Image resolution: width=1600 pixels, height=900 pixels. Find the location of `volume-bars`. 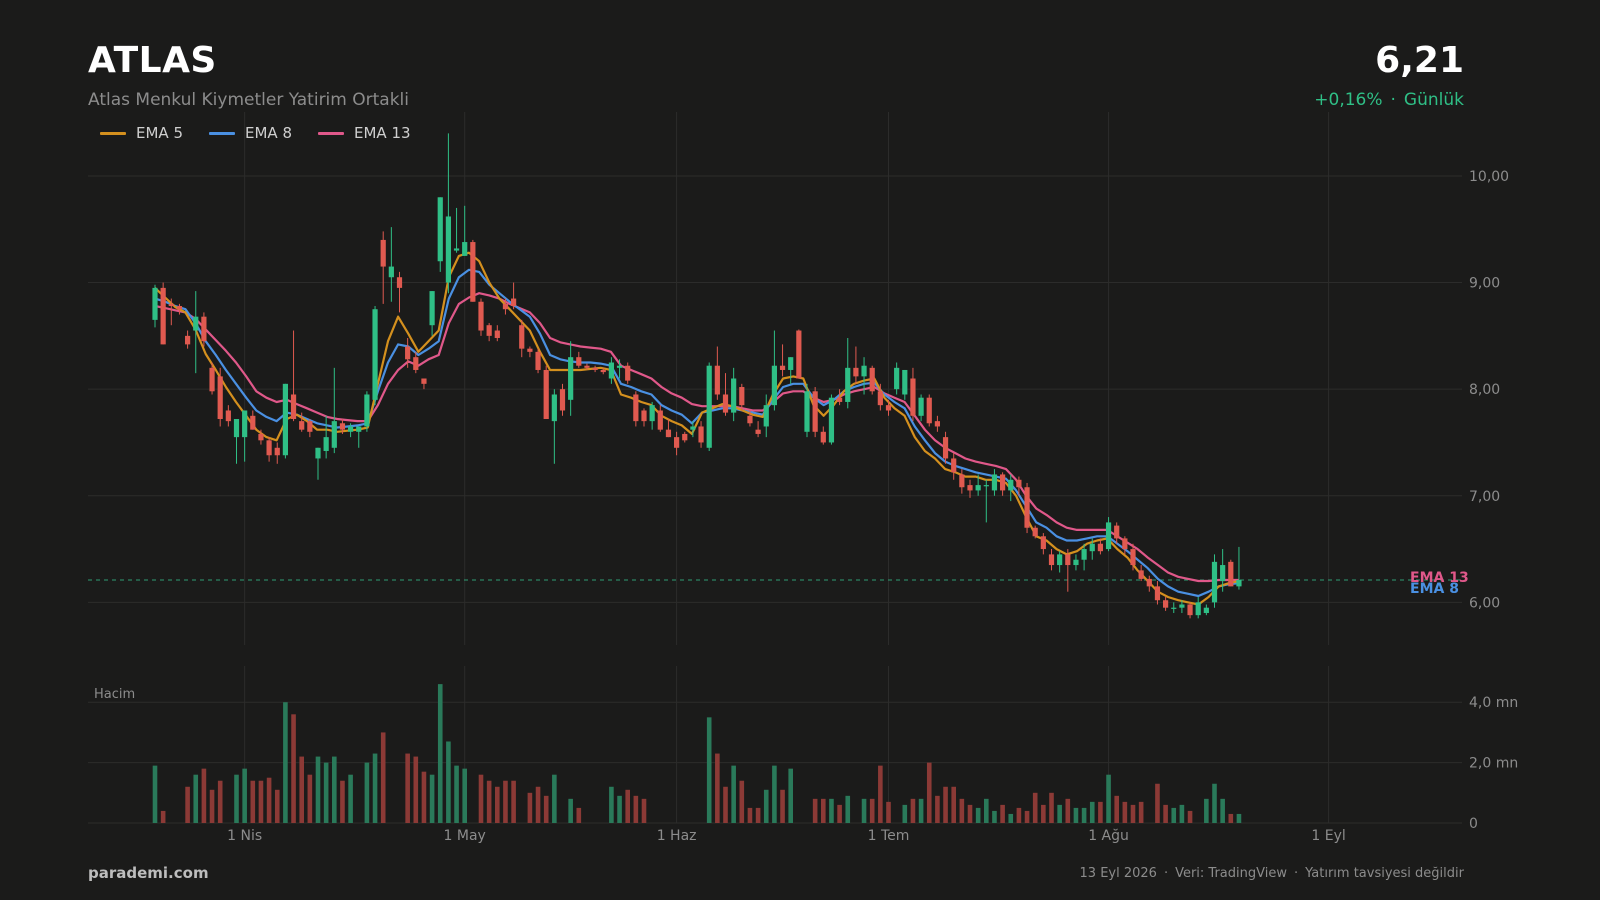

volume-bars is located at coordinates (697, 753).